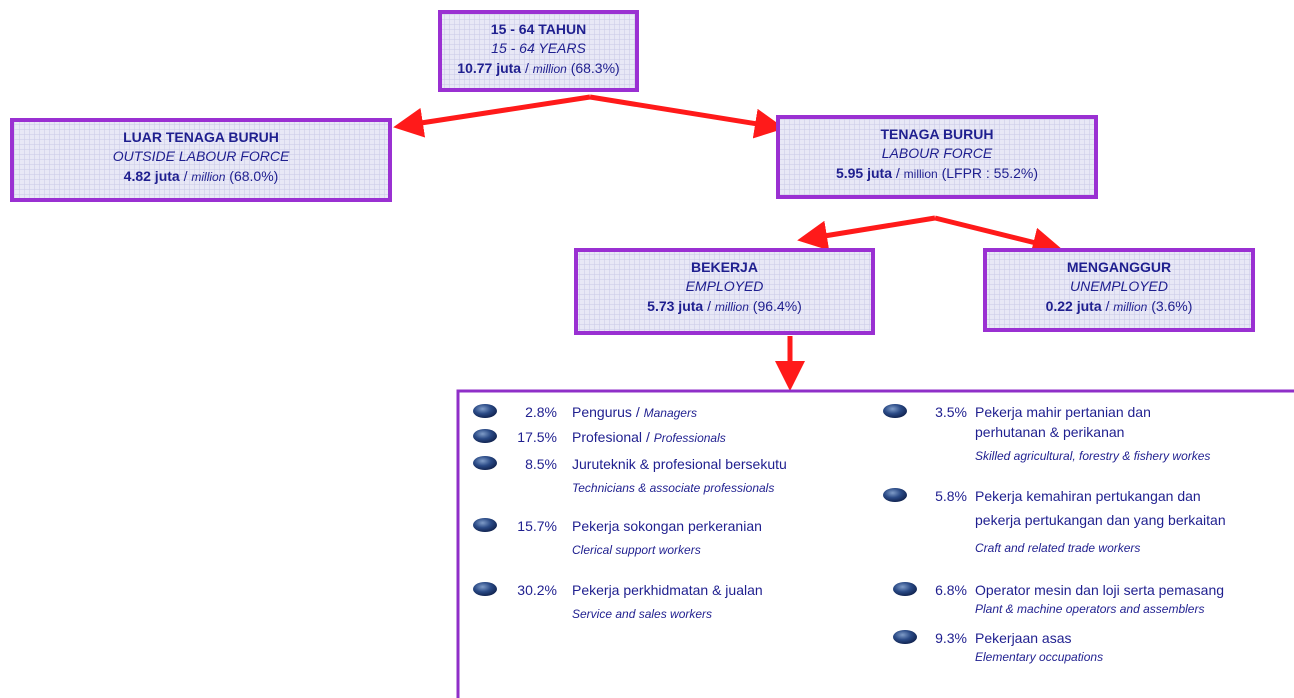 The image size is (1294, 698). What do you see at coordinates (725, 286) in the screenshot?
I see `node-subtitle: EMPLOYED` at bounding box center [725, 286].